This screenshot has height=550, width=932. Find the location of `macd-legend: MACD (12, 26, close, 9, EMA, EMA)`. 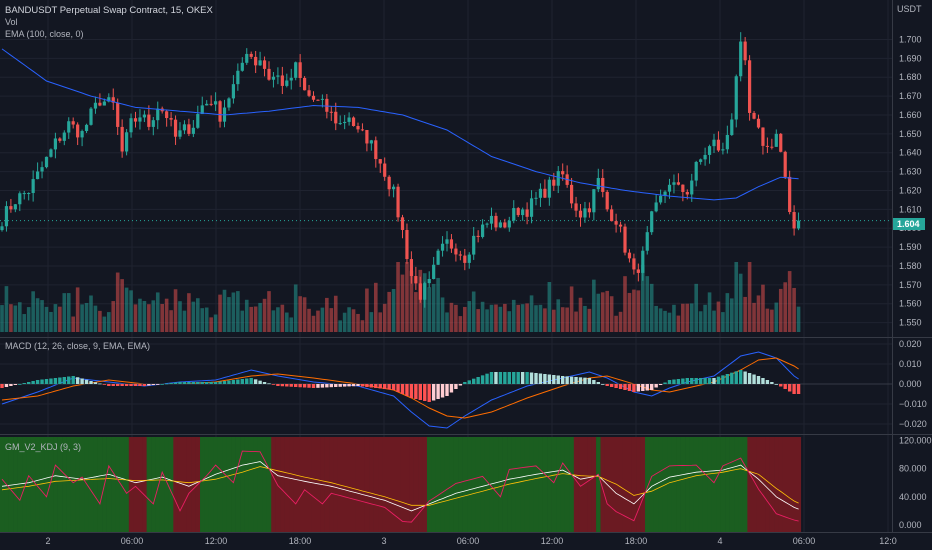

macd-legend: MACD (12, 26, close, 9, EMA, EMA) is located at coordinates (77, 346).